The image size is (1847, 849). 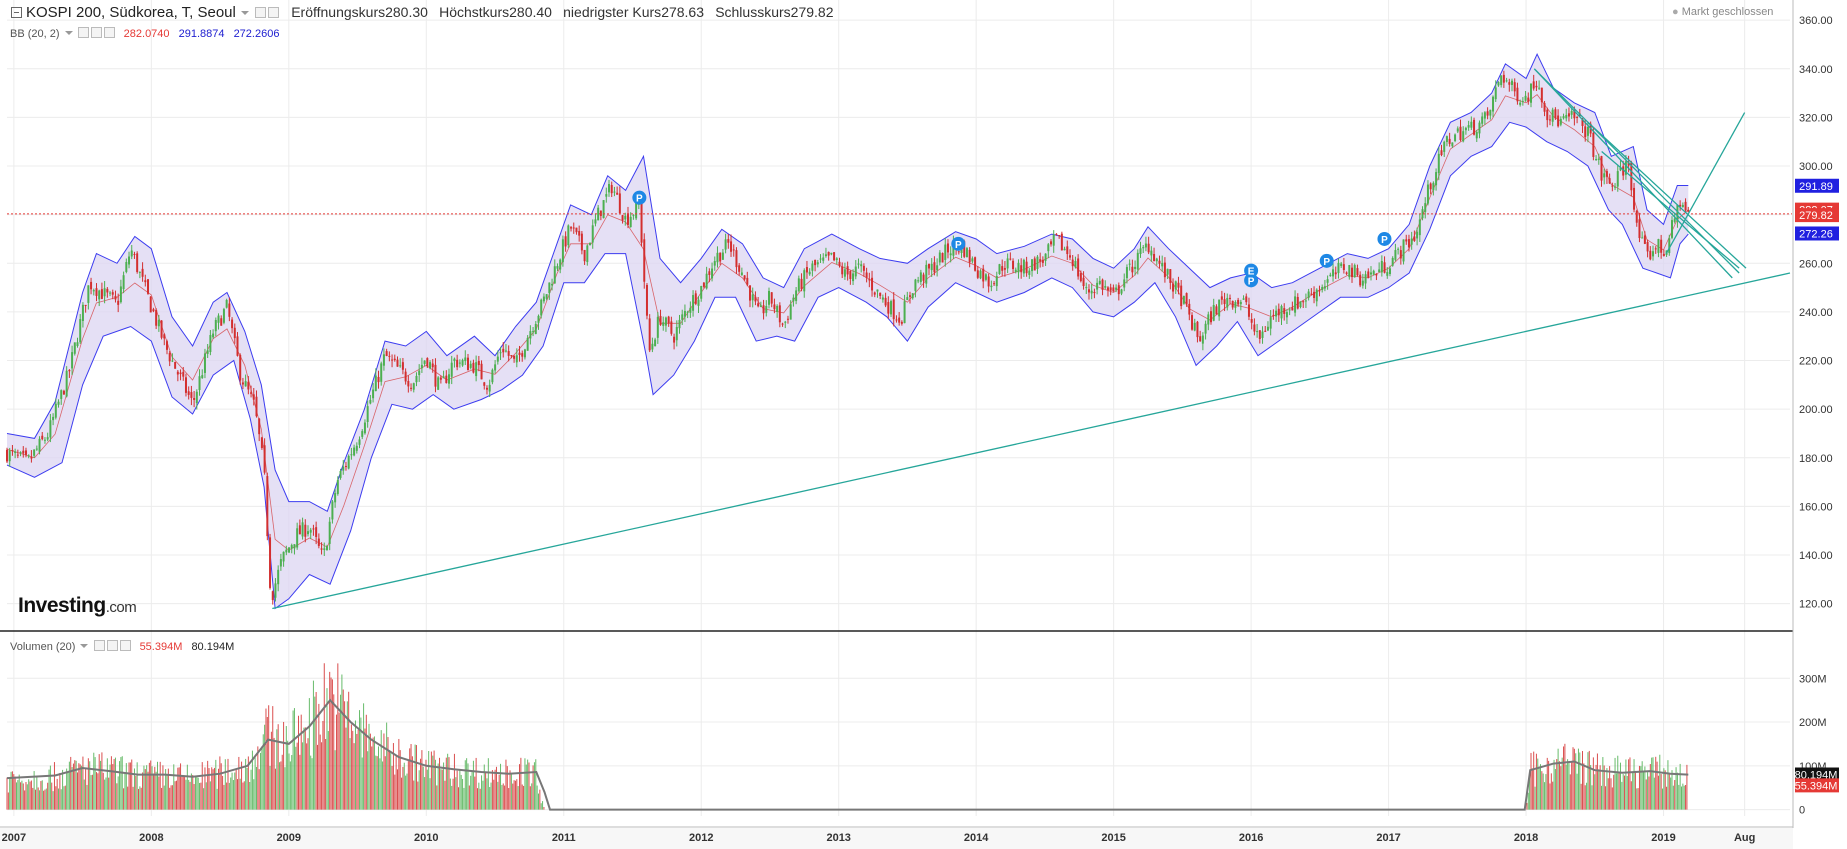 What do you see at coordinates (1816, 187) in the screenshot?
I see `price-tag-label: 291.89` at bounding box center [1816, 187].